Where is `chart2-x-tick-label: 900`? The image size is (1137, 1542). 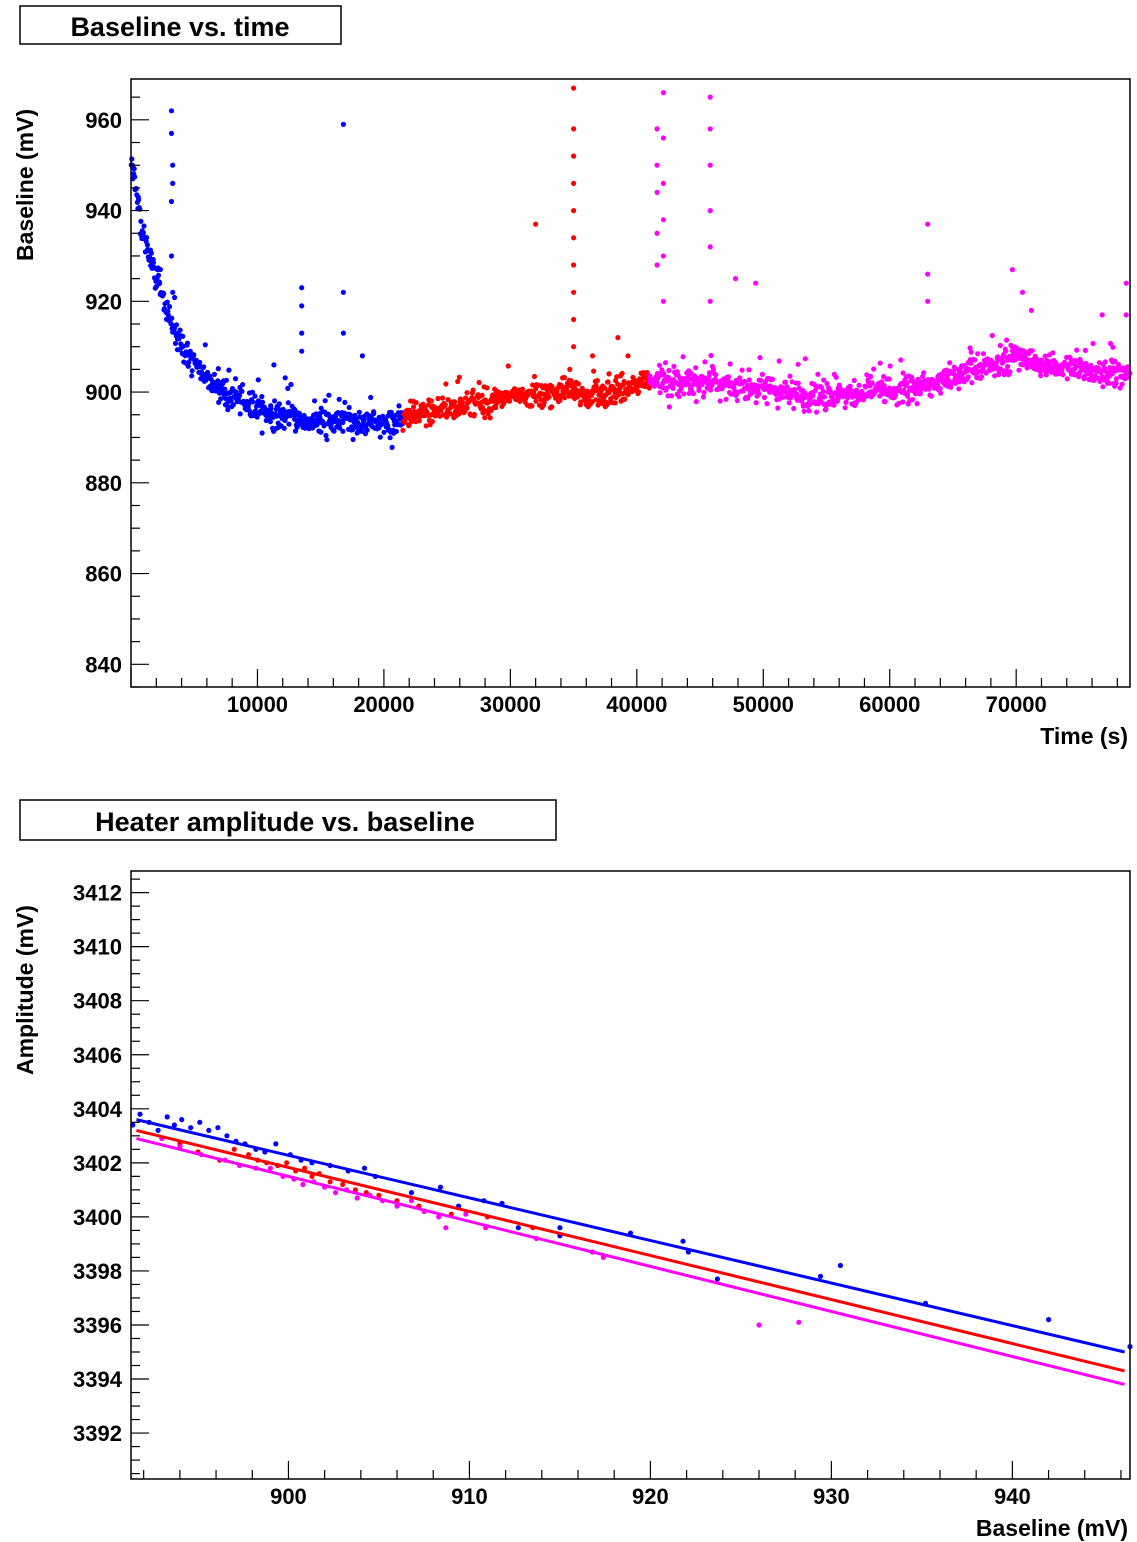
chart2-x-tick-label: 900 is located at coordinates (288, 1496).